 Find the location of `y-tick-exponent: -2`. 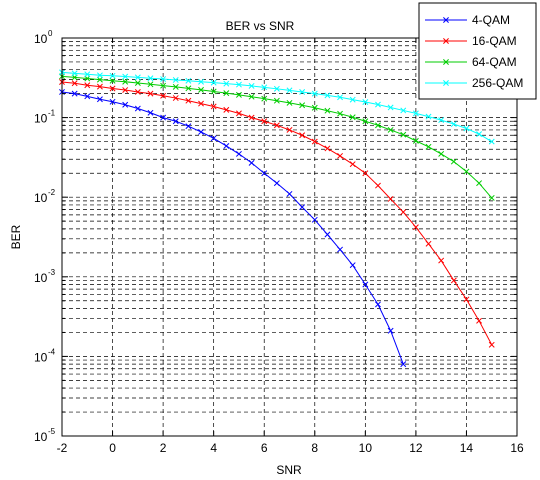

y-tick-exponent: -2 is located at coordinates (52, 192).